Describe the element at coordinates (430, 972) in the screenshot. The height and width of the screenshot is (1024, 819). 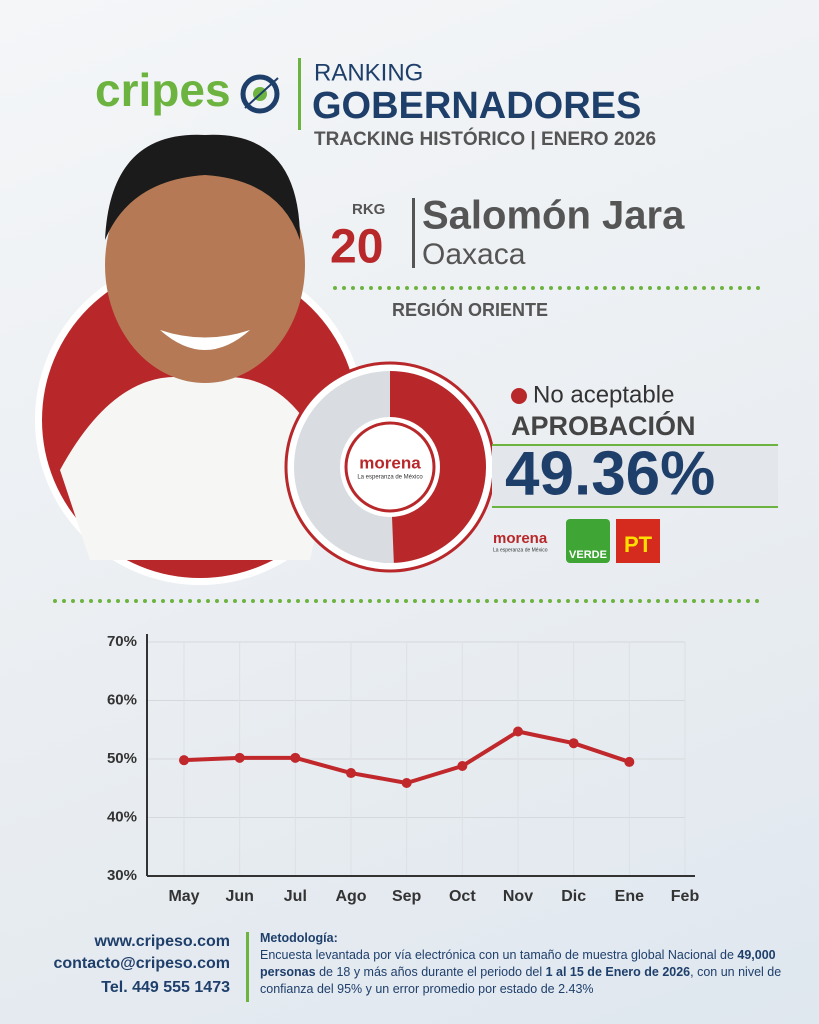
I see `text: de 18 y más años durante el periodo del` at that location.